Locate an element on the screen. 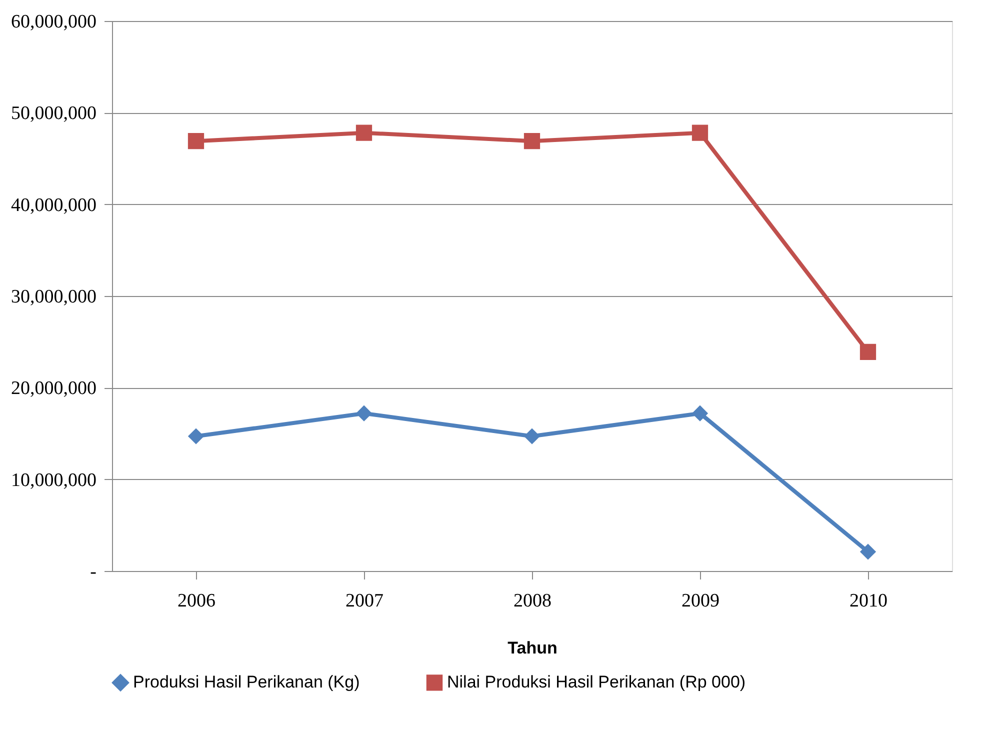 The image size is (995, 735). y-tick-label: 10,000,000 is located at coordinates (53, 480).